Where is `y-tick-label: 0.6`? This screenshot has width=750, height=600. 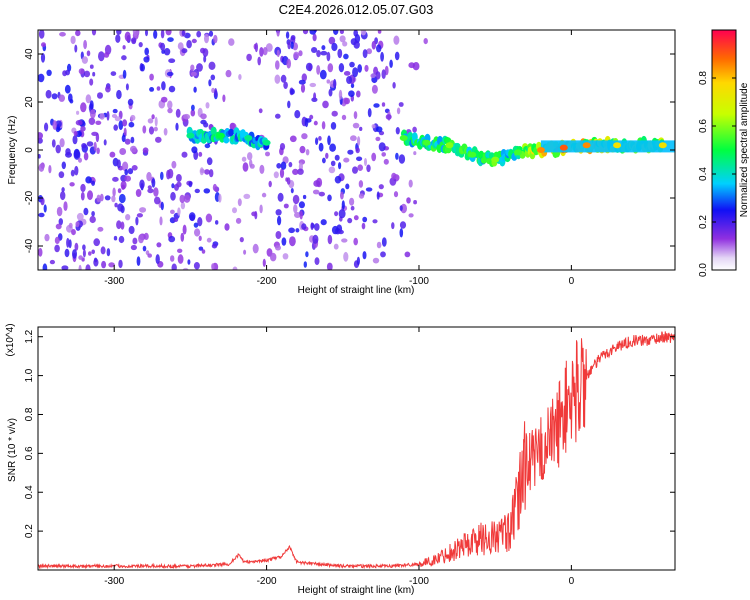
y-tick-label: 0.6 is located at coordinates (29, 453).